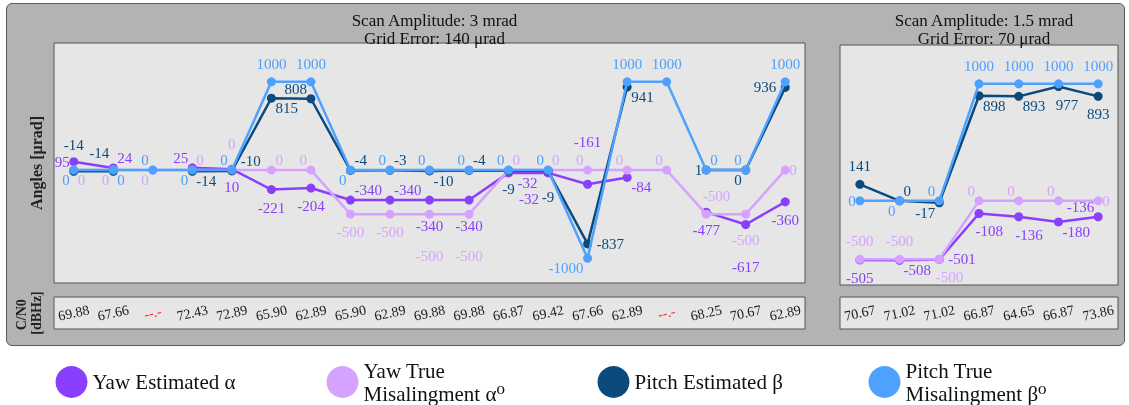 Image resolution: width=1129 pixels, height=405 pixels. What do you see at coordinates (708, 382) in the screenshot?
I see `legend-label: Pitch Estimated β` at bounding box center [708, 382].